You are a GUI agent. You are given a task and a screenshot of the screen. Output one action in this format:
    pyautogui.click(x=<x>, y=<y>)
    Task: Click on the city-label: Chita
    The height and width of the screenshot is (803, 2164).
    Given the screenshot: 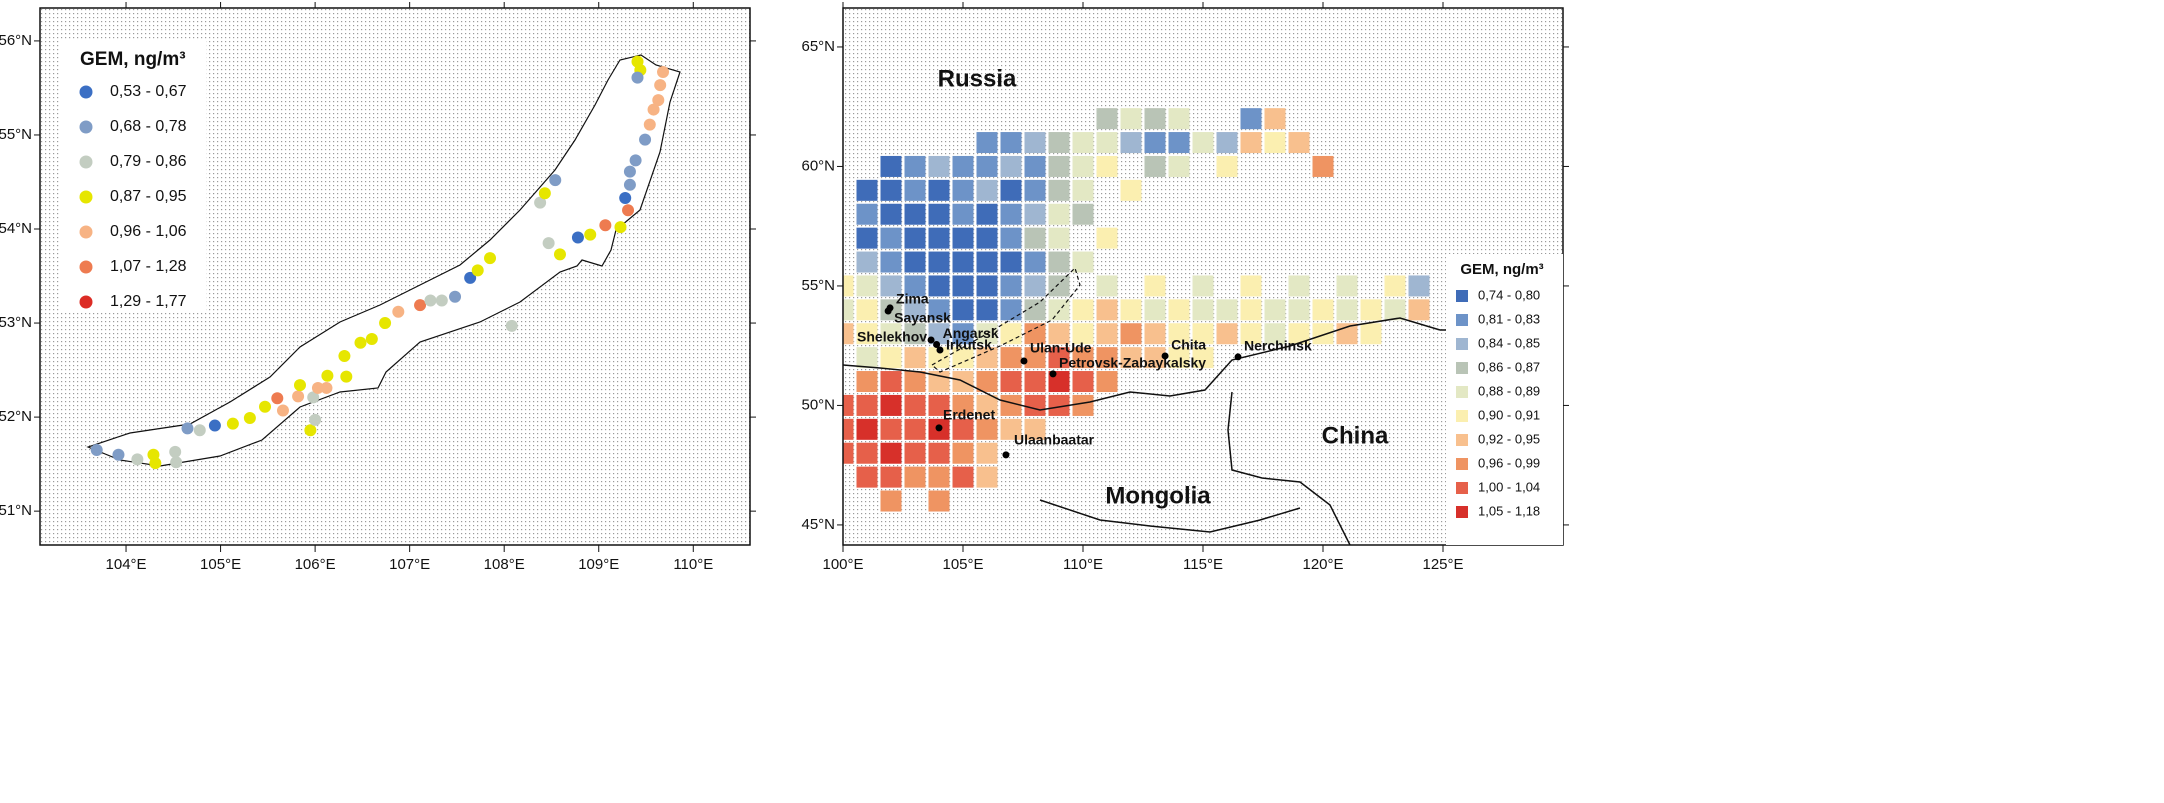 What is the action you would take?
    pyautogui.click(x=1188, y=345)
    